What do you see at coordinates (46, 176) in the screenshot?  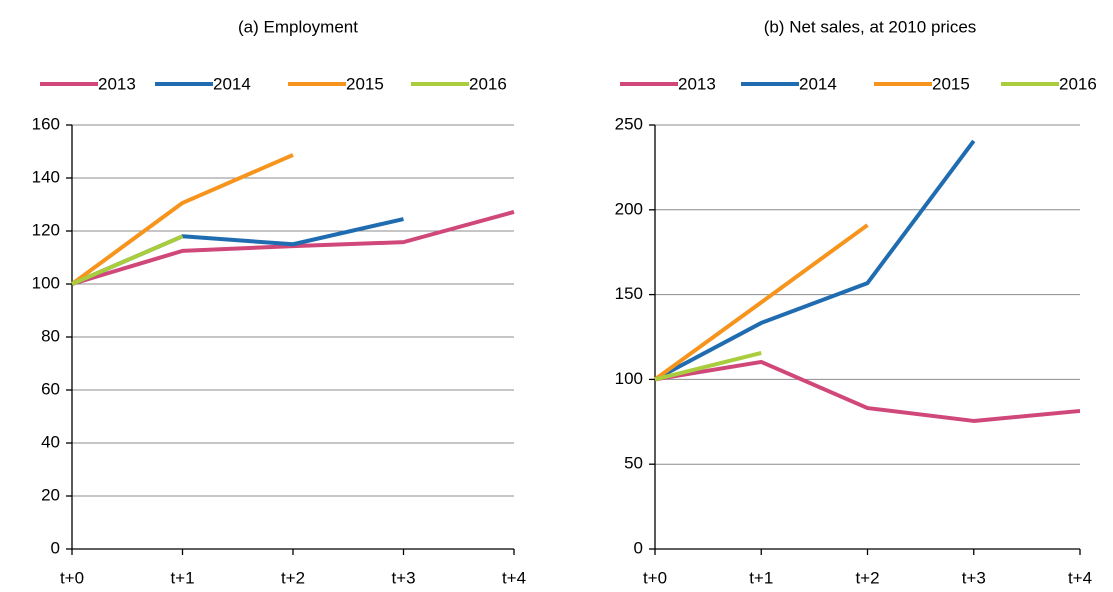 I see `y-tick-label: 140` at bounding box center [46, 176].